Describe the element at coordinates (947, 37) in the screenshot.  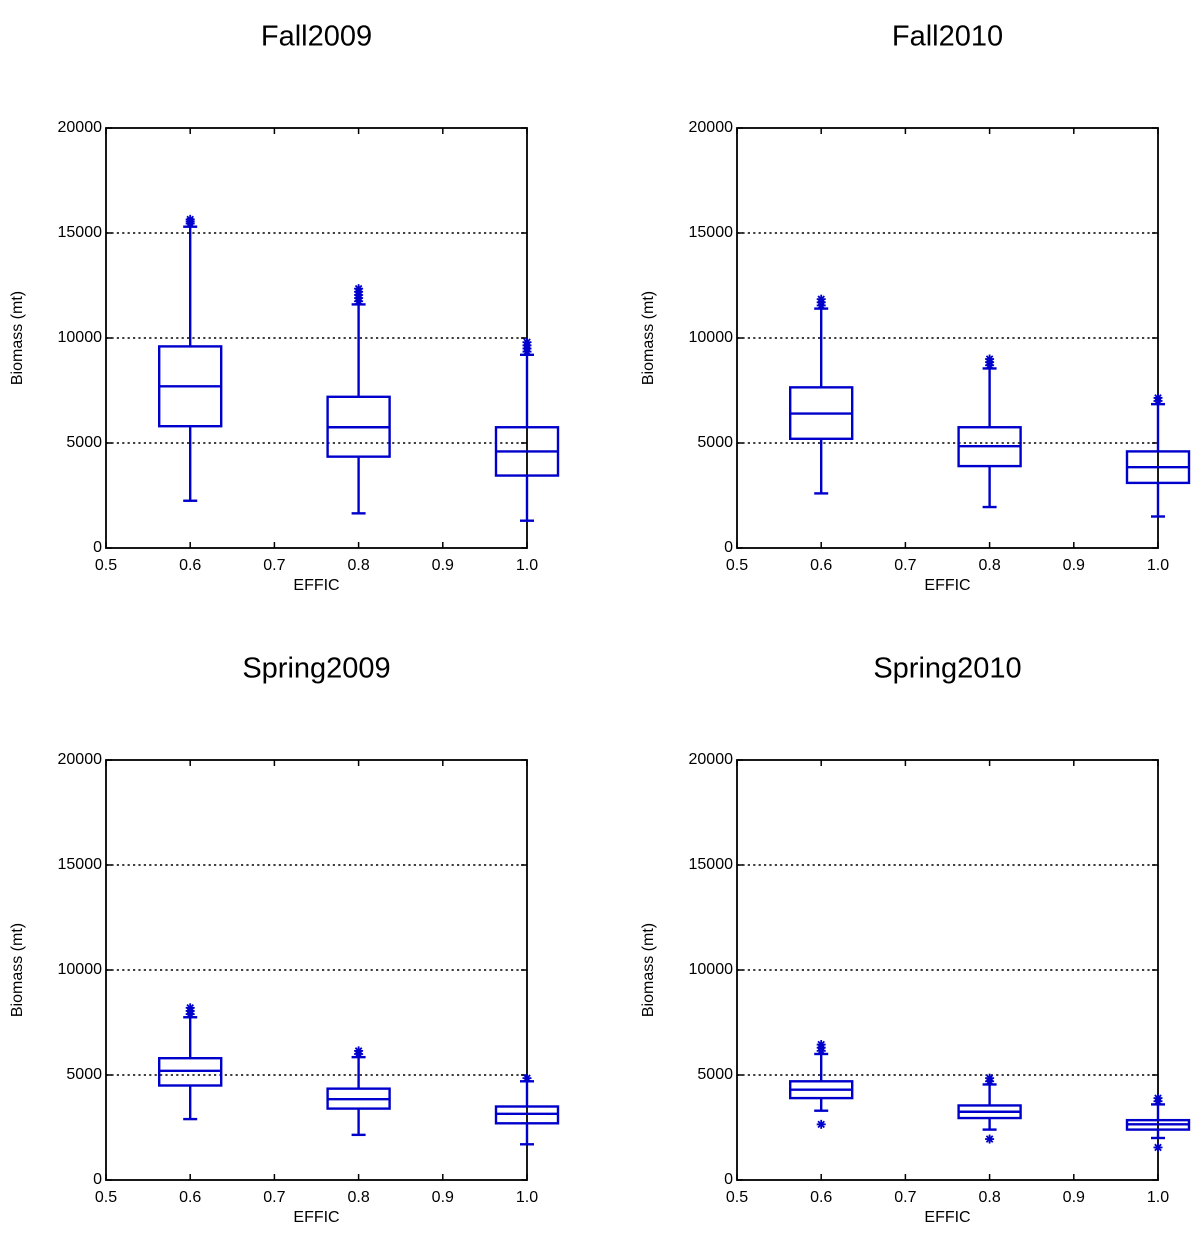
I see `panel-title: Fall2010` at that location.